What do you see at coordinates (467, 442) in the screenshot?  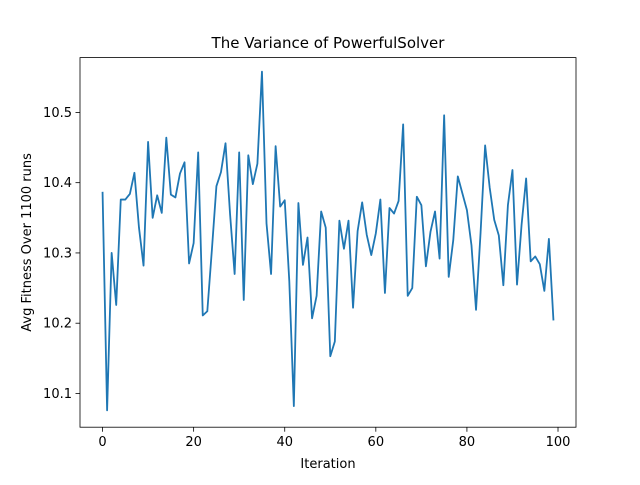 I see `x-tick-label: 80` at bounding box center [467, 442].